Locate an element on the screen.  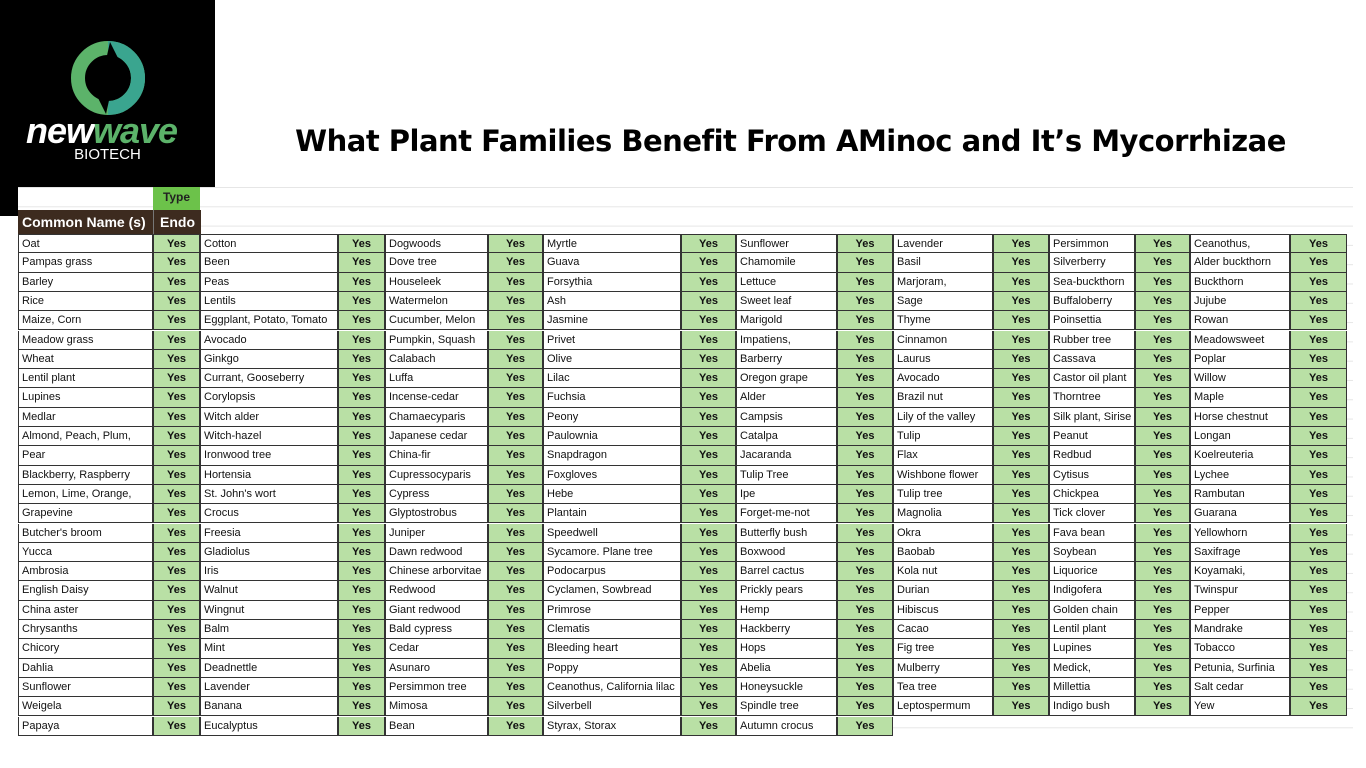
plant-name-cell: Tobacco is located at coordinates (1240, 649).